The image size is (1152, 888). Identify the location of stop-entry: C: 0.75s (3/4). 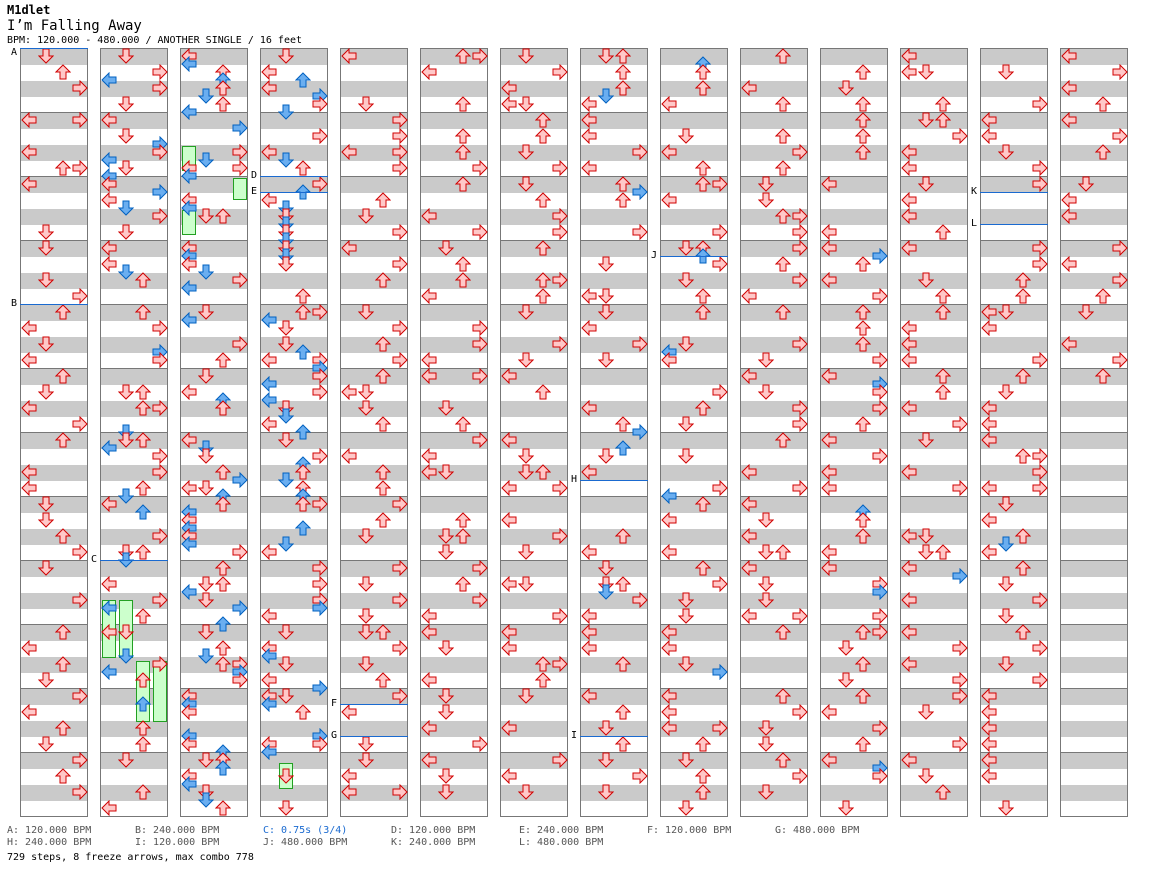
(305, 830).